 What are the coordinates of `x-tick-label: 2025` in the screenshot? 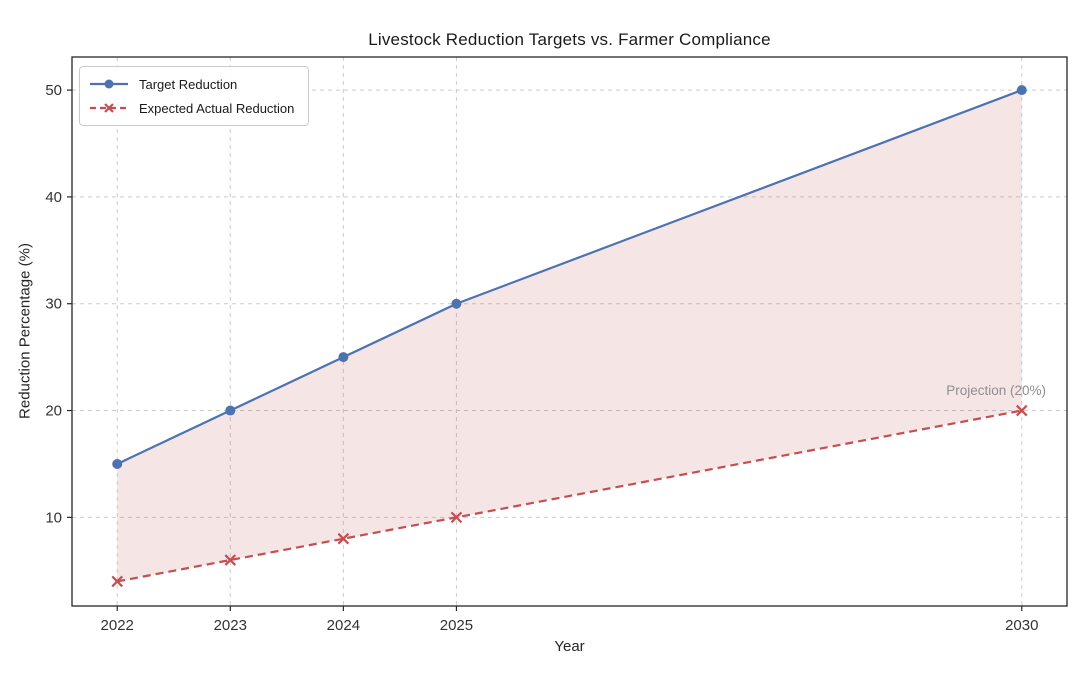 It's located at (456, 625).